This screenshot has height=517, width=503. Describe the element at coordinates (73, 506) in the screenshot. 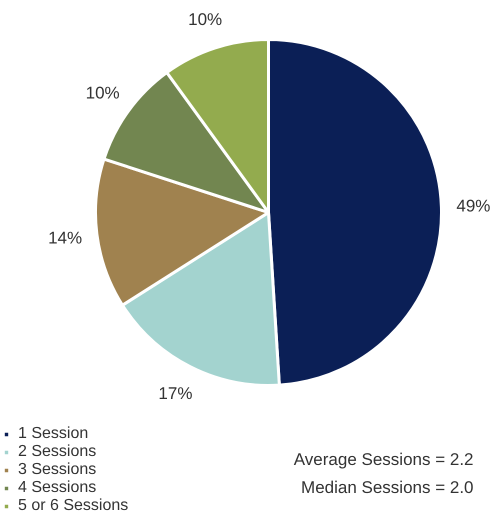

I see `legend-label: 5 or 6 Sessions` at that location.